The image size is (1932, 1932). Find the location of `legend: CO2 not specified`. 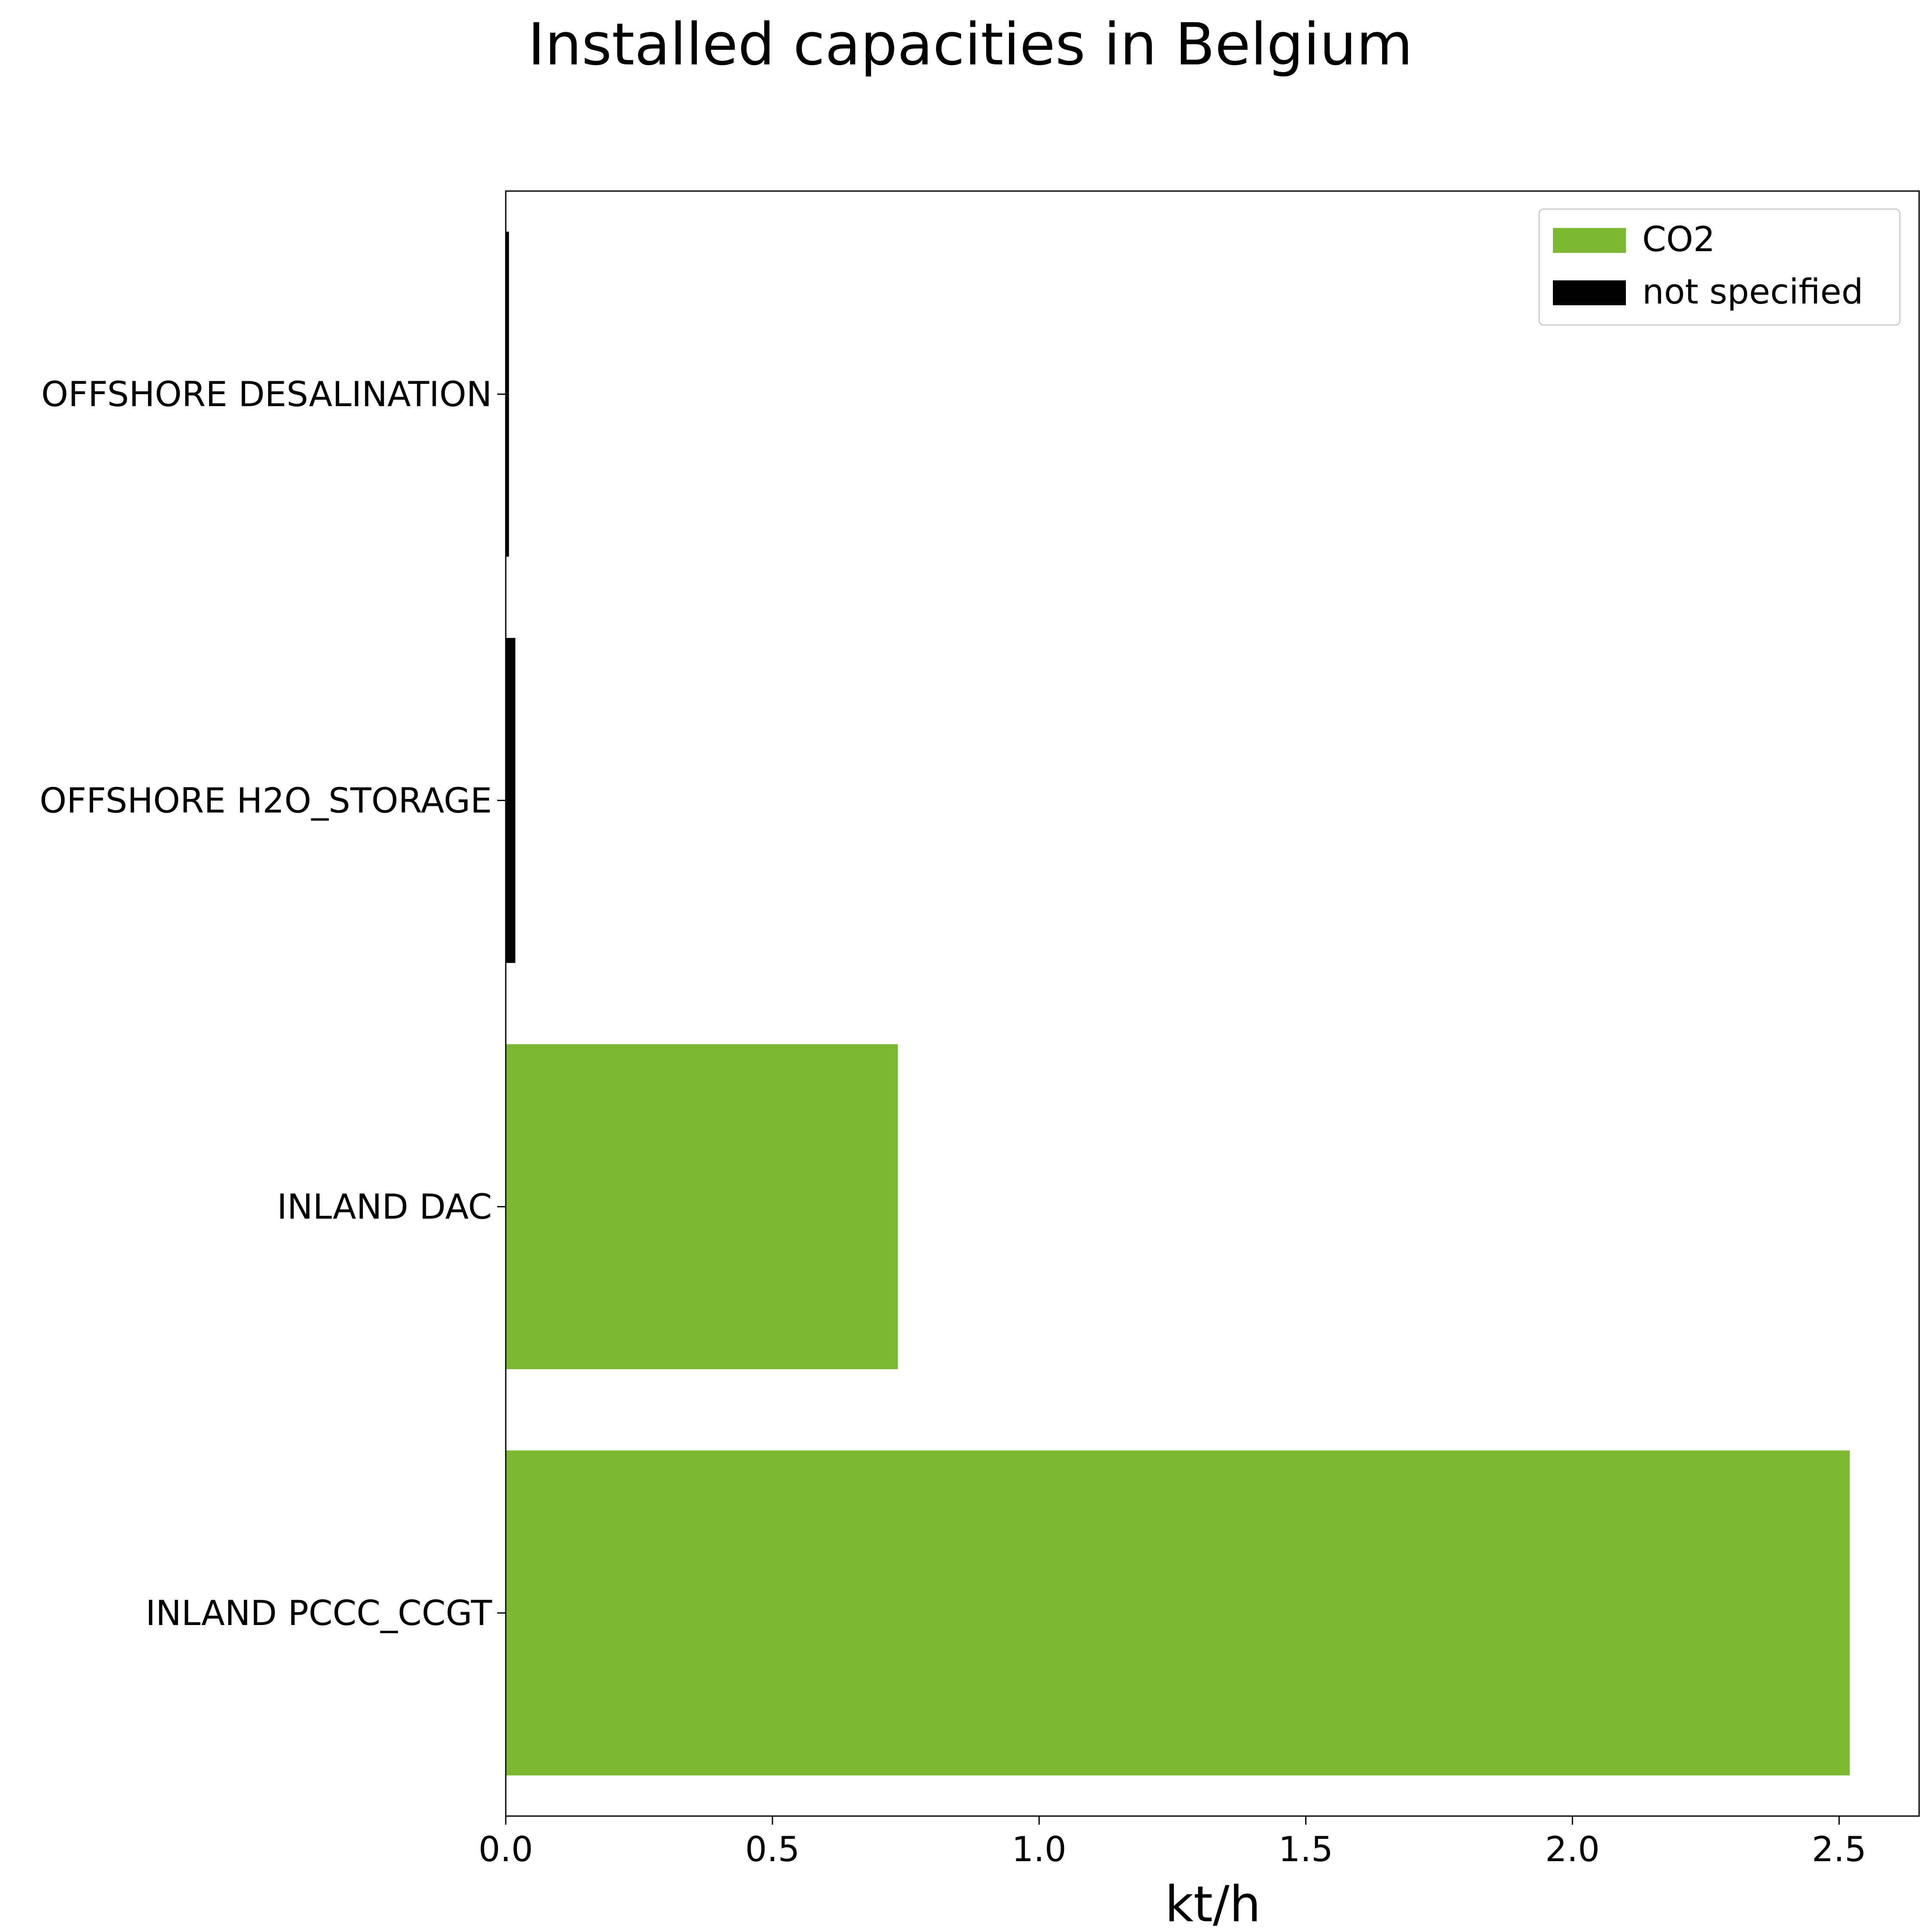

legend: CO2 not specified is located at coordinates (1719, 267).